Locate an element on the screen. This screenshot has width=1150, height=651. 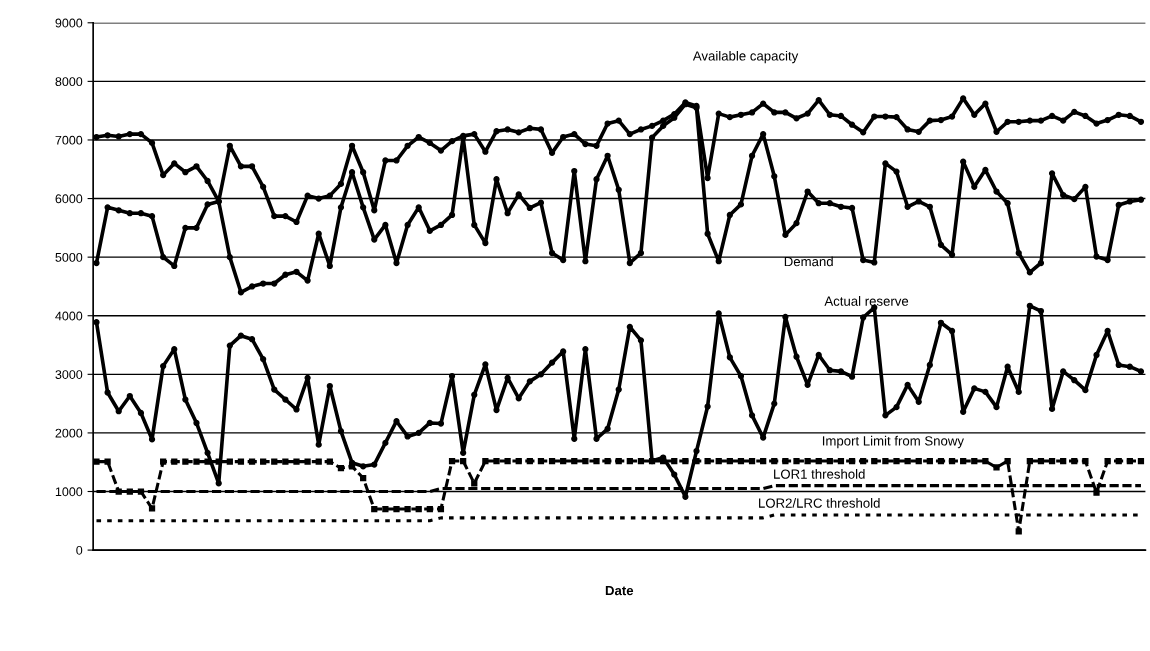
y-tick-label: 1000 is located at coordinates (69, 492).